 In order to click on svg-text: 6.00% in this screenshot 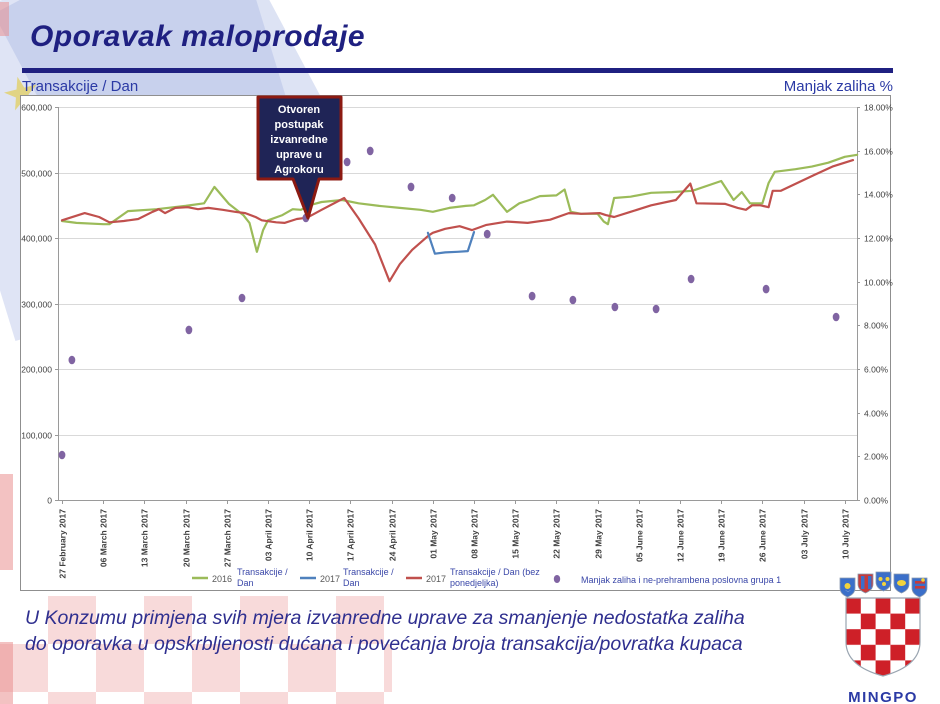, I will do `click(876, 370)`.